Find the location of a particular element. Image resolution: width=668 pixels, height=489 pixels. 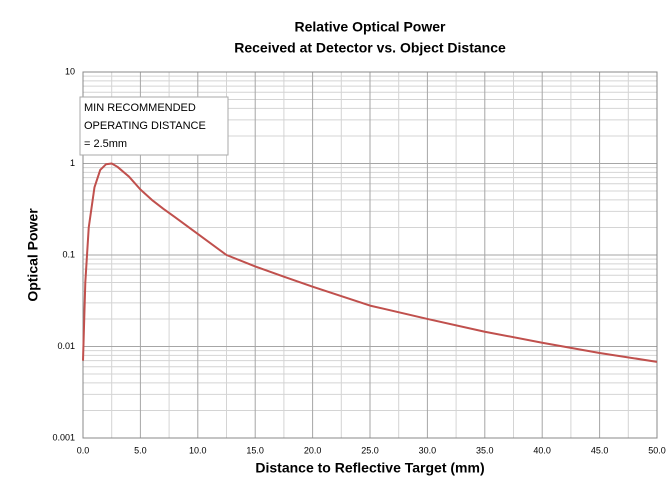

y-tick-label: 10 is located at coordinates (70, 71).